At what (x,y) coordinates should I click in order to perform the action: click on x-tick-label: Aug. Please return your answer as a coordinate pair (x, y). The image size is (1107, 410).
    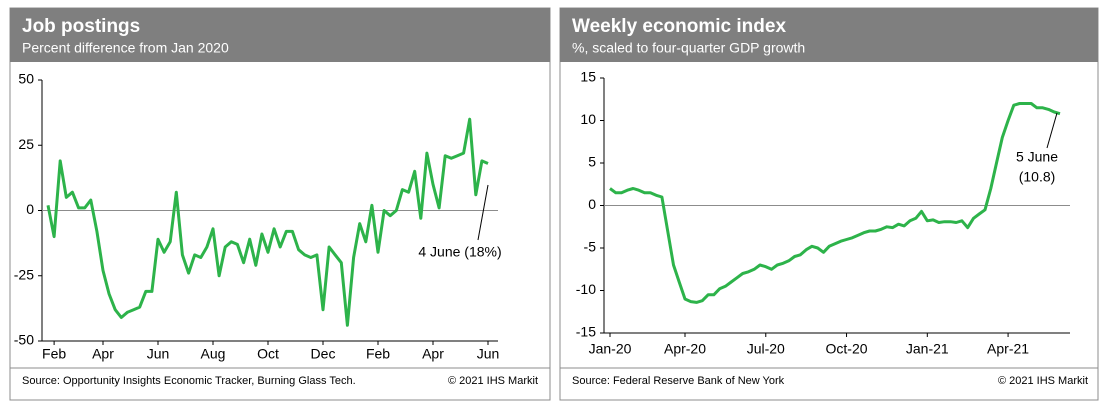
    Looking at the image, I should click on (213, 354).